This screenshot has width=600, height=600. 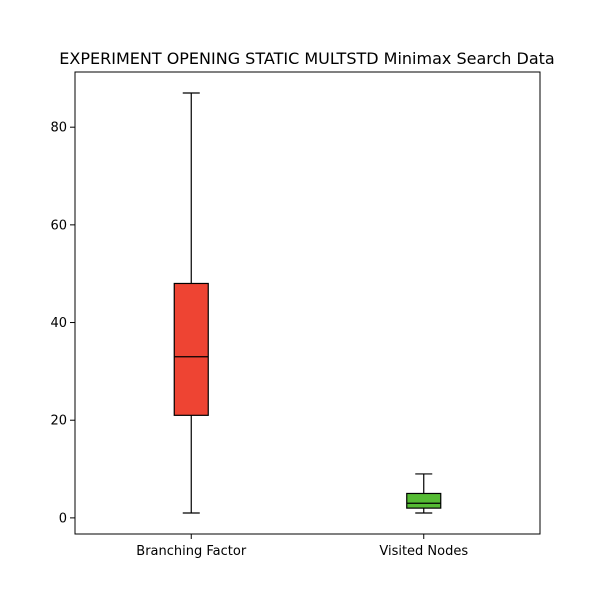 I want to click on x-tick-label: Branching Factor, so click(x=191, y=551).